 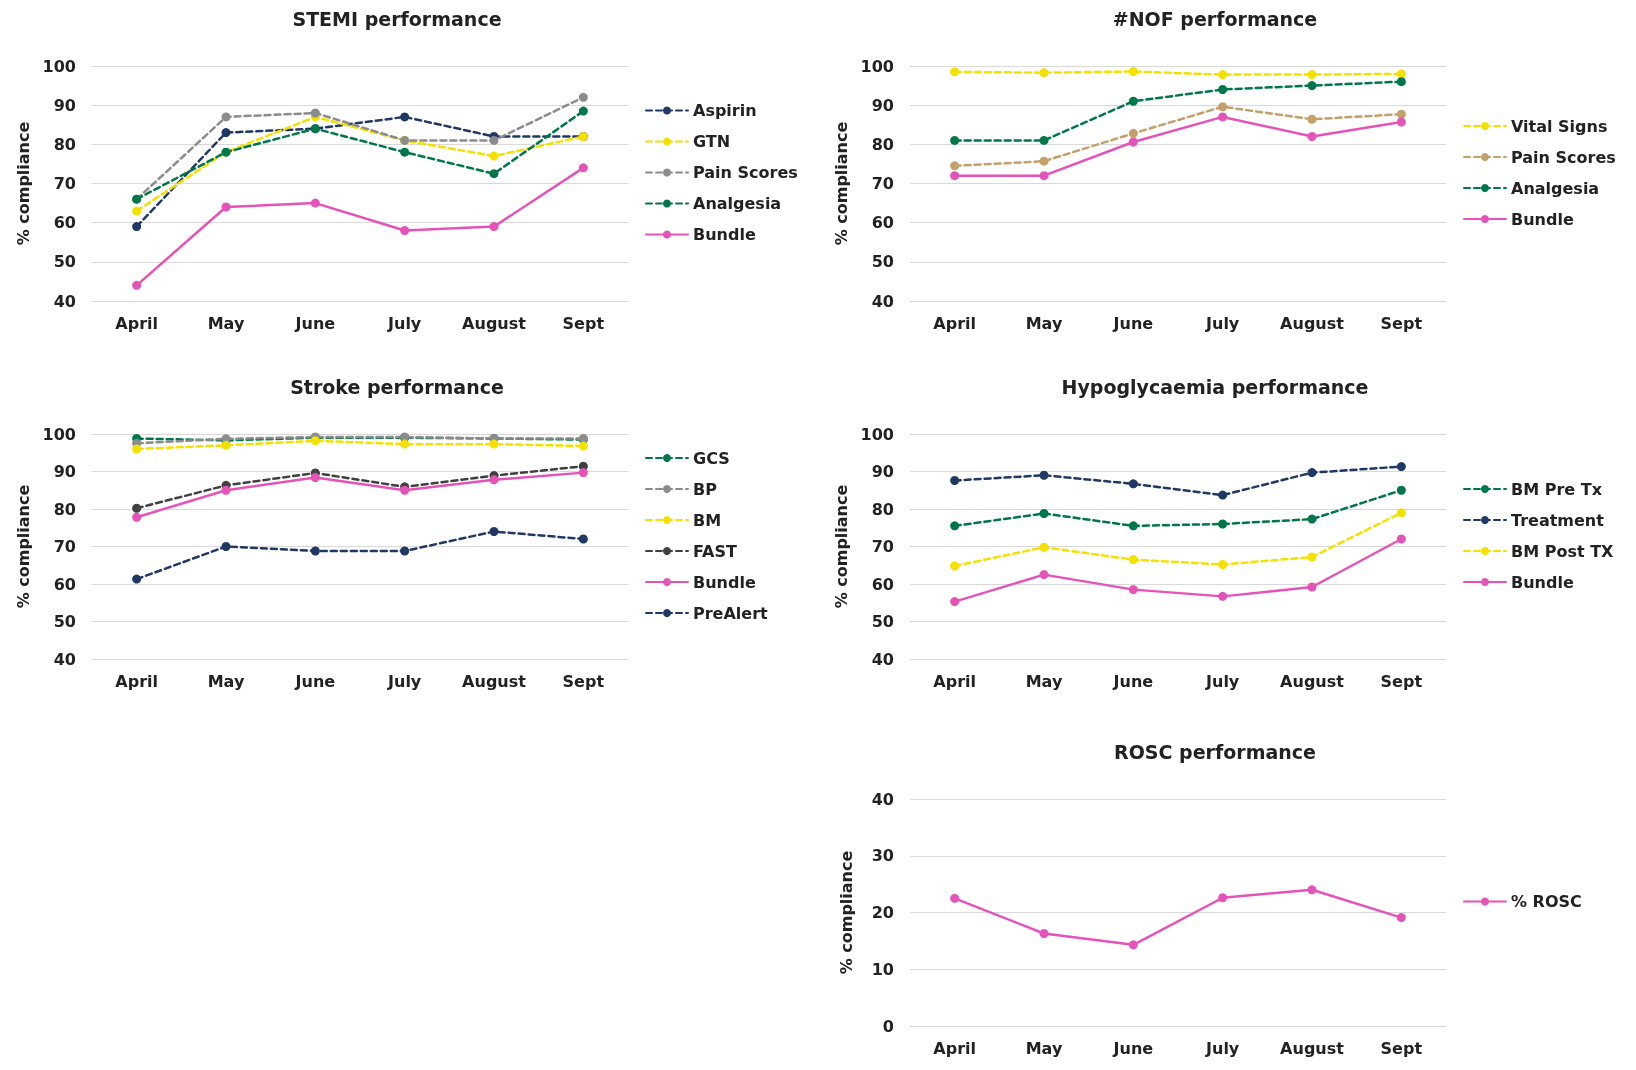 What do you see at coordinates (1557, 489) in the screenshot?
I see `legend-label: BM Pre Tx` at bounding box center [1557, 489].